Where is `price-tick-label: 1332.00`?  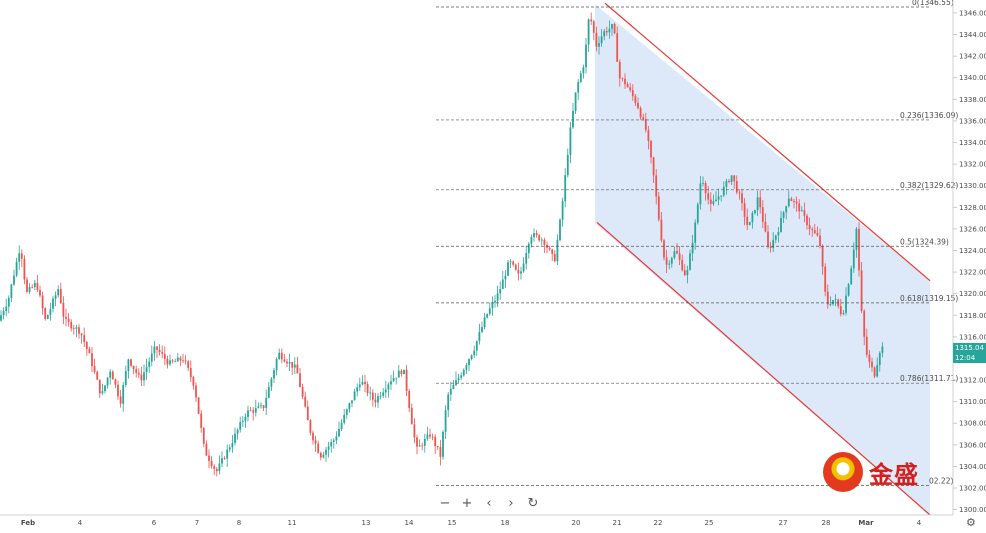 price-tick-label: 1332.00 is located at coordinates (972, 165).